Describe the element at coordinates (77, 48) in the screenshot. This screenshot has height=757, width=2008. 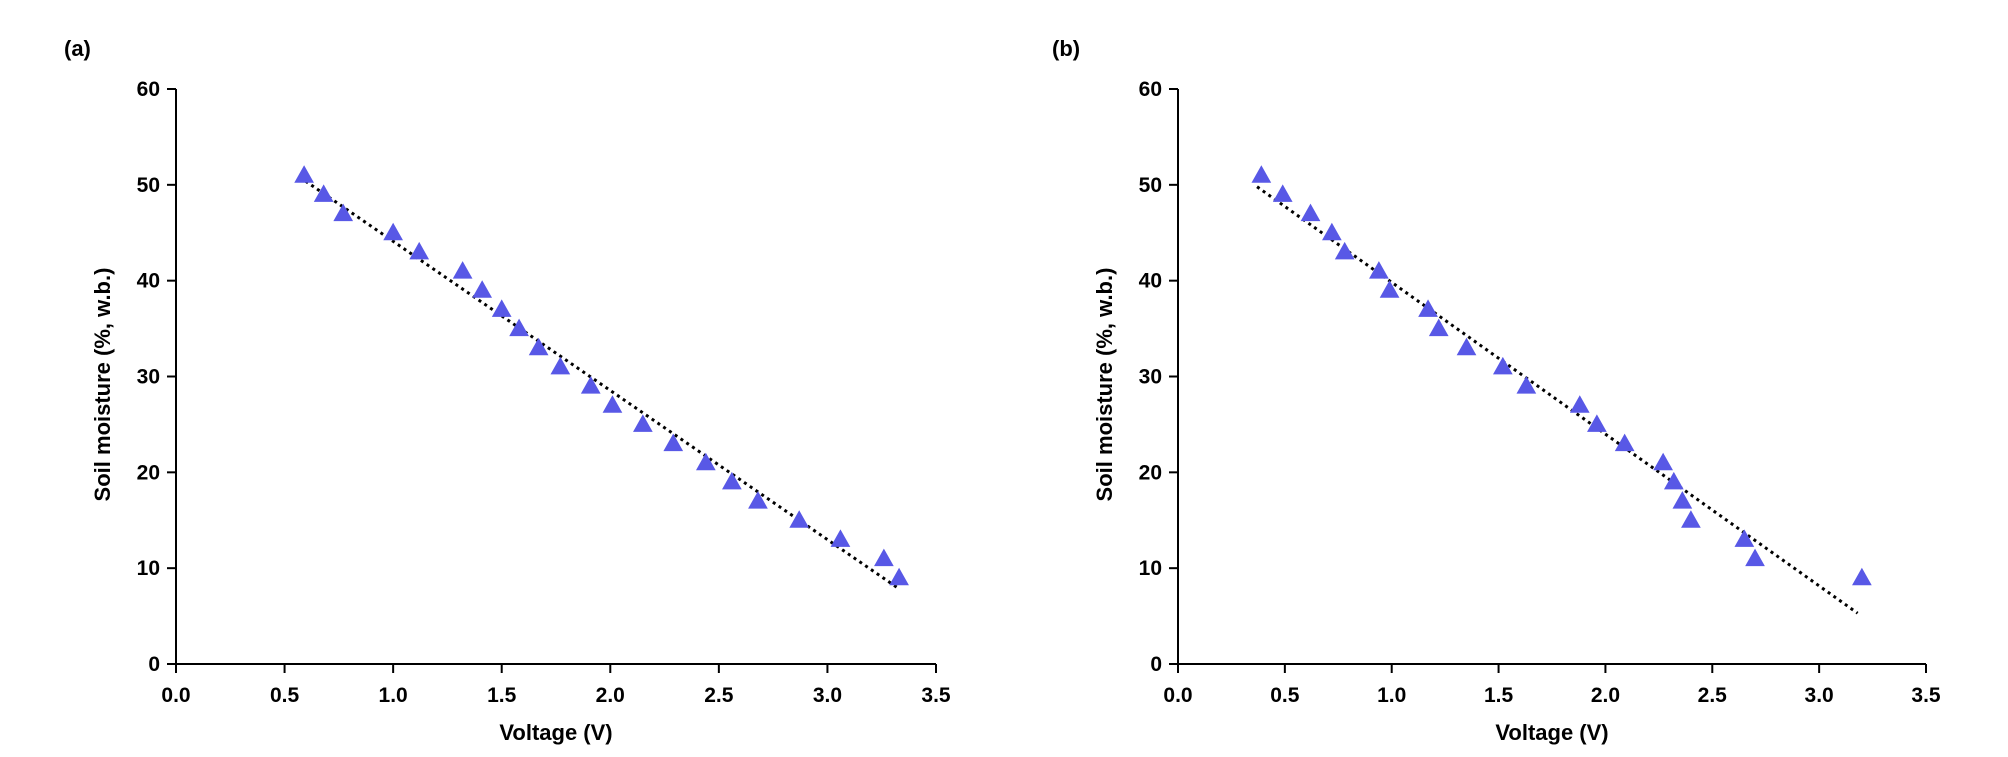
I see `panel-label: (a)` at that location.